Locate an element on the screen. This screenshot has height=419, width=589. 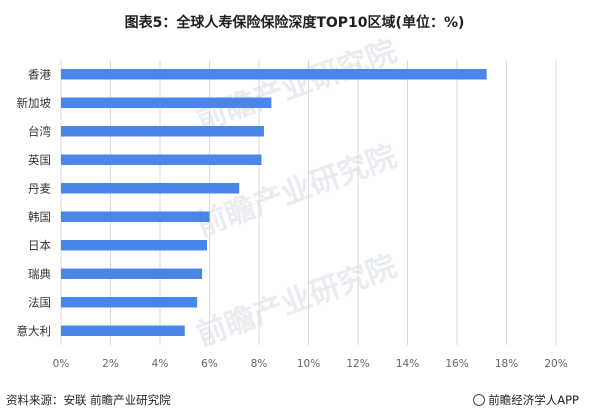
brand-credit: 前瞻经济学人APP is located at coordinates (526, 400).